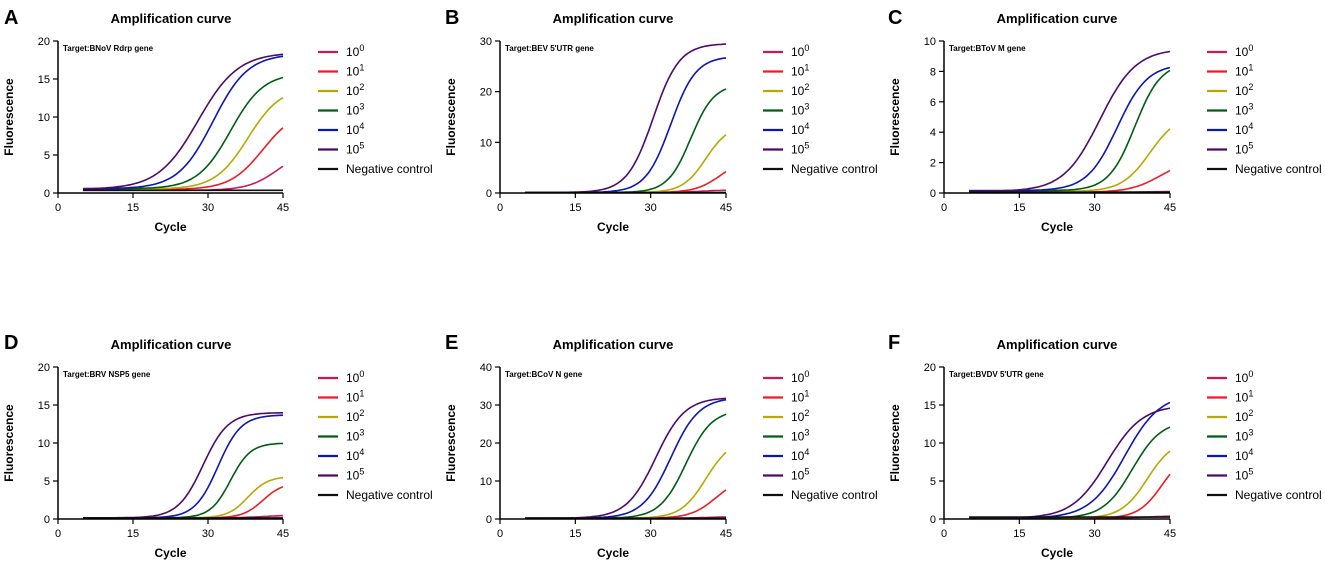  What do you see at coordinates (11, 18) in the screenshot?
I see `panel-letter: A` at bounding box center [11, 18].